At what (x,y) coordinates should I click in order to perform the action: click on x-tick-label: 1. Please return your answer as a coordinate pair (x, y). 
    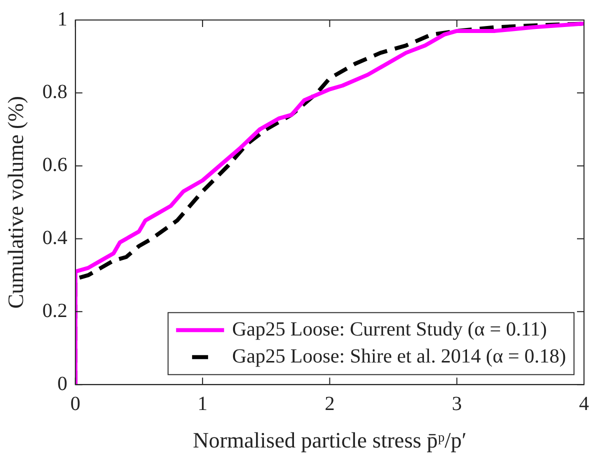
    Looking at the image, I should click on (203, 403).